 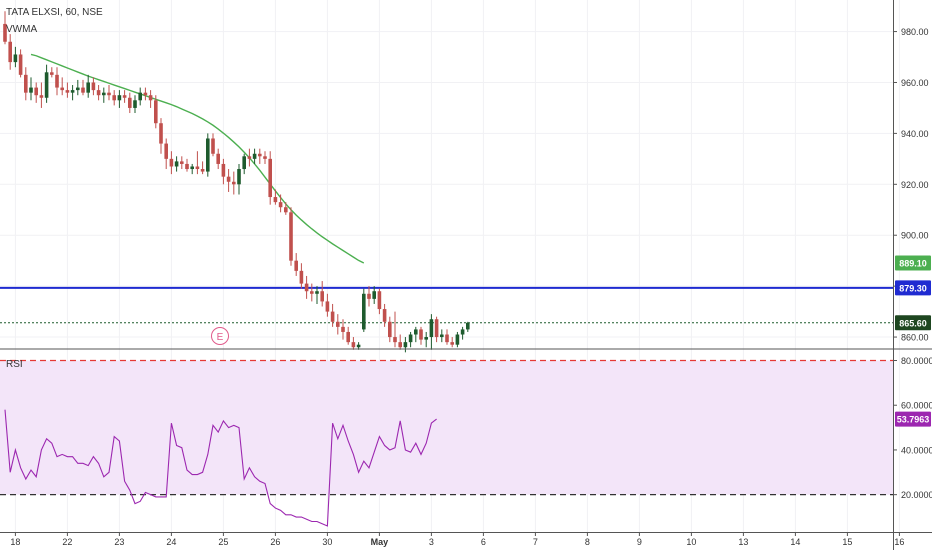 What do you see at coordinates (916, 450) in the screenshot?
I see `rsi-tick-label: 40.0000` at bounding box center [916, 450].